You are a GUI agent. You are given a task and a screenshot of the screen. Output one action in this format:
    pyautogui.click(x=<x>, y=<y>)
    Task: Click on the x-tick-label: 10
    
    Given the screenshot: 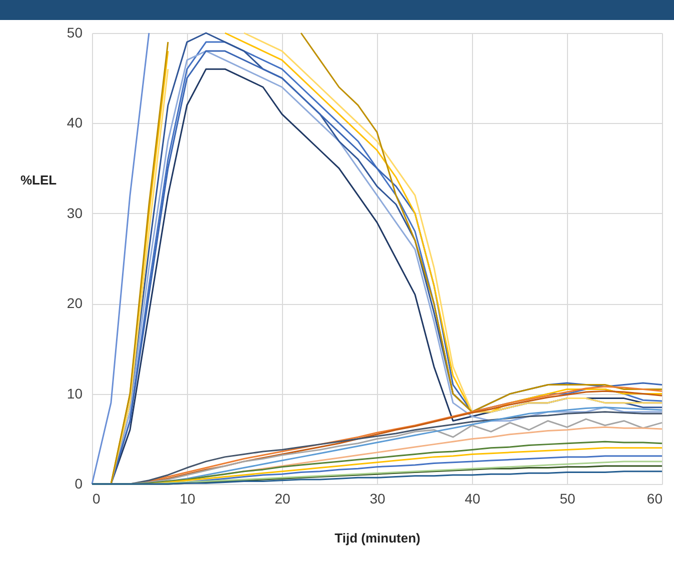 What is the action you would take?
    pyautogui.click(x=188, y=498)
    